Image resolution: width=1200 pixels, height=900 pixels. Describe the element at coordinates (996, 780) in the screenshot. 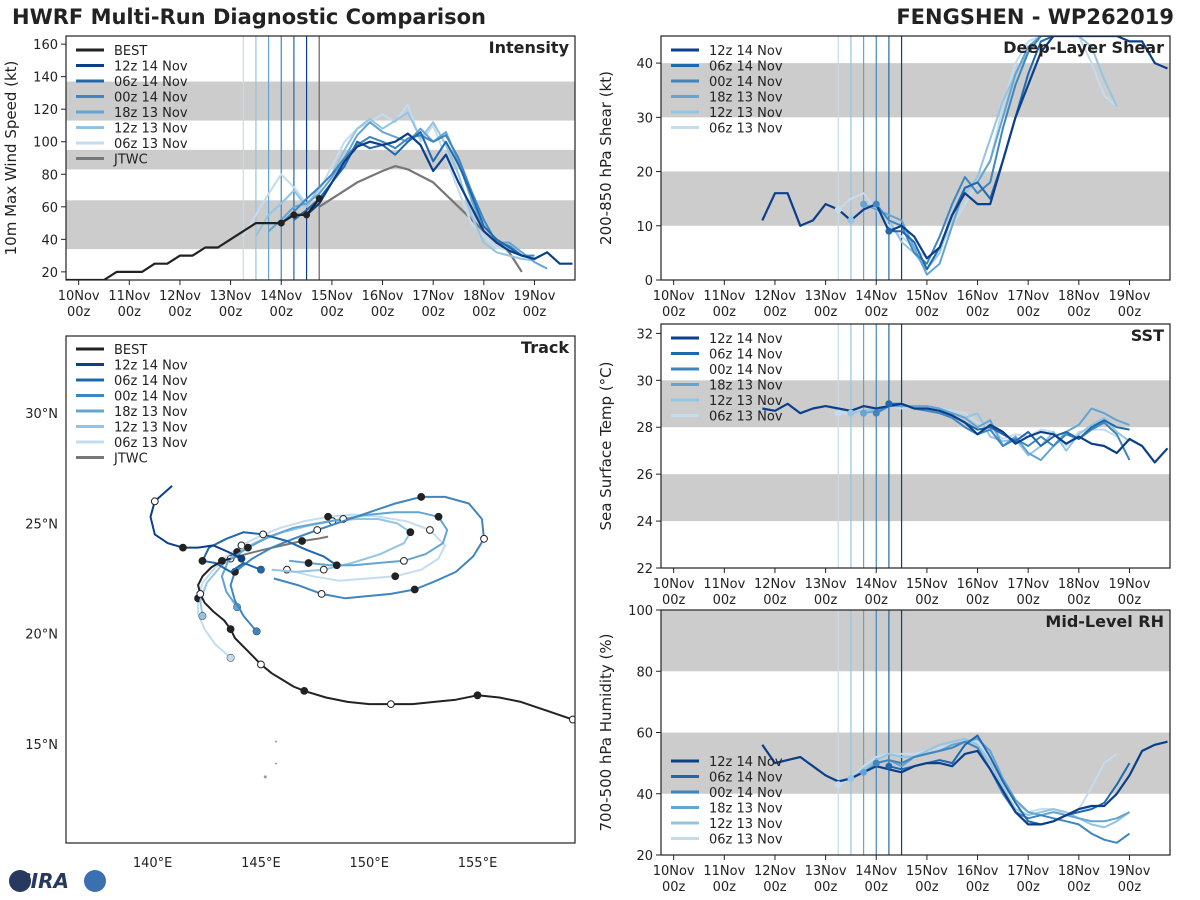

I see `rh-series-18z-13-nov` at that location.